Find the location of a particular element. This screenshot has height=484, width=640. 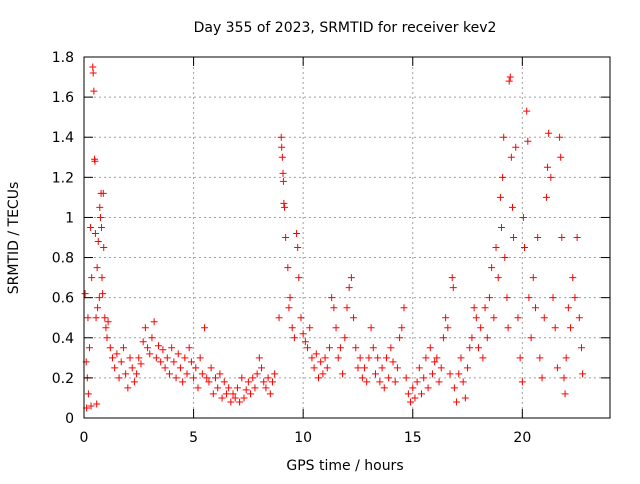

y-tick-label: 0 is located at coordinates (69, 419).